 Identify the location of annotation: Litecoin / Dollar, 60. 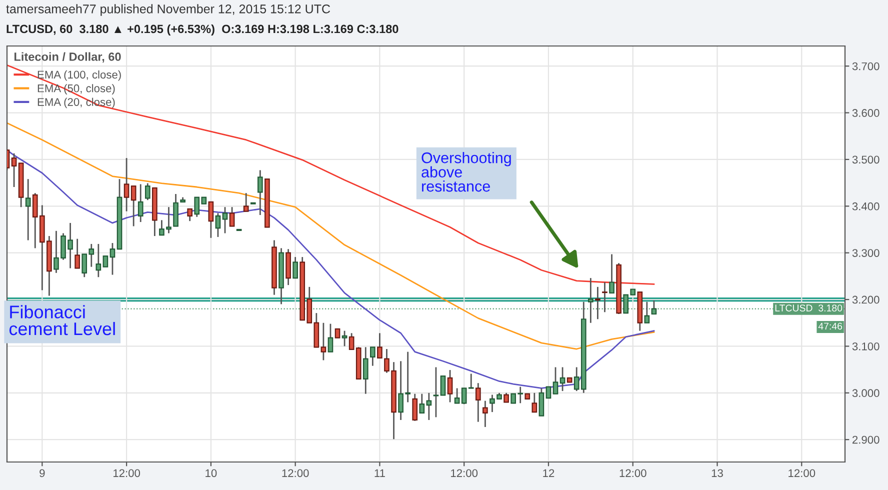
(67, 57).